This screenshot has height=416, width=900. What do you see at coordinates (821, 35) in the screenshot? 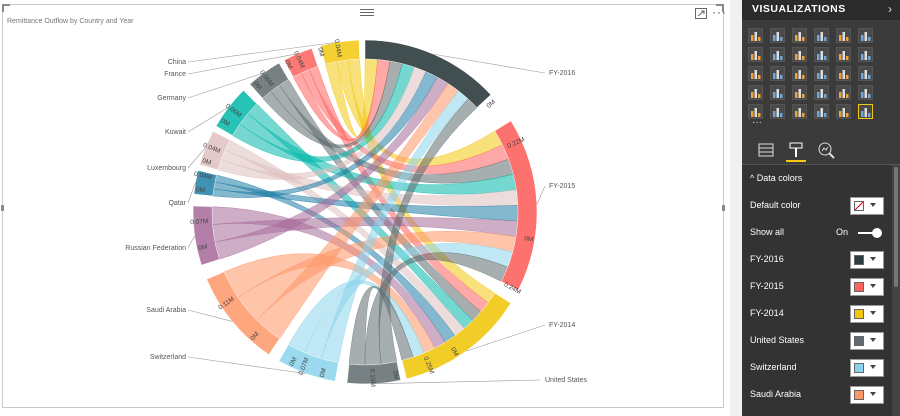
I see `clustered-column-icon` at bounding box center [821, 35].